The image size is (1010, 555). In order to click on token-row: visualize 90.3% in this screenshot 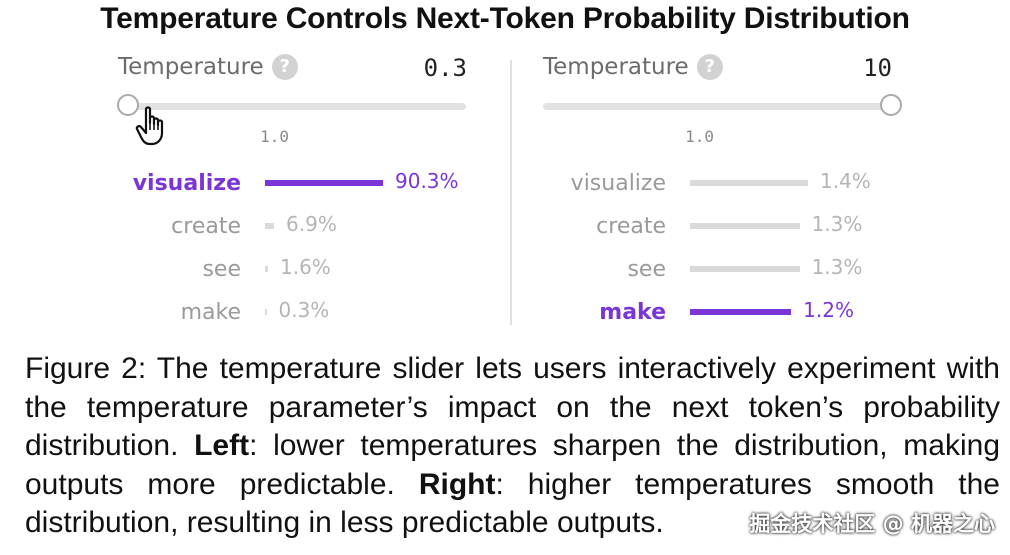, I will do `click(293, 188)`.